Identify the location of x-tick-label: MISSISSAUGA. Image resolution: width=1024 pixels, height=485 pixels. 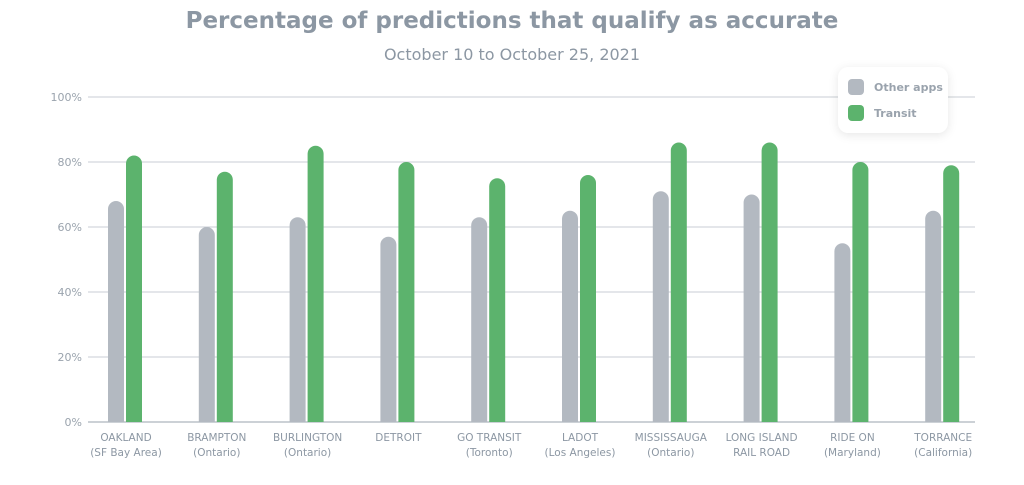
(671, 438).